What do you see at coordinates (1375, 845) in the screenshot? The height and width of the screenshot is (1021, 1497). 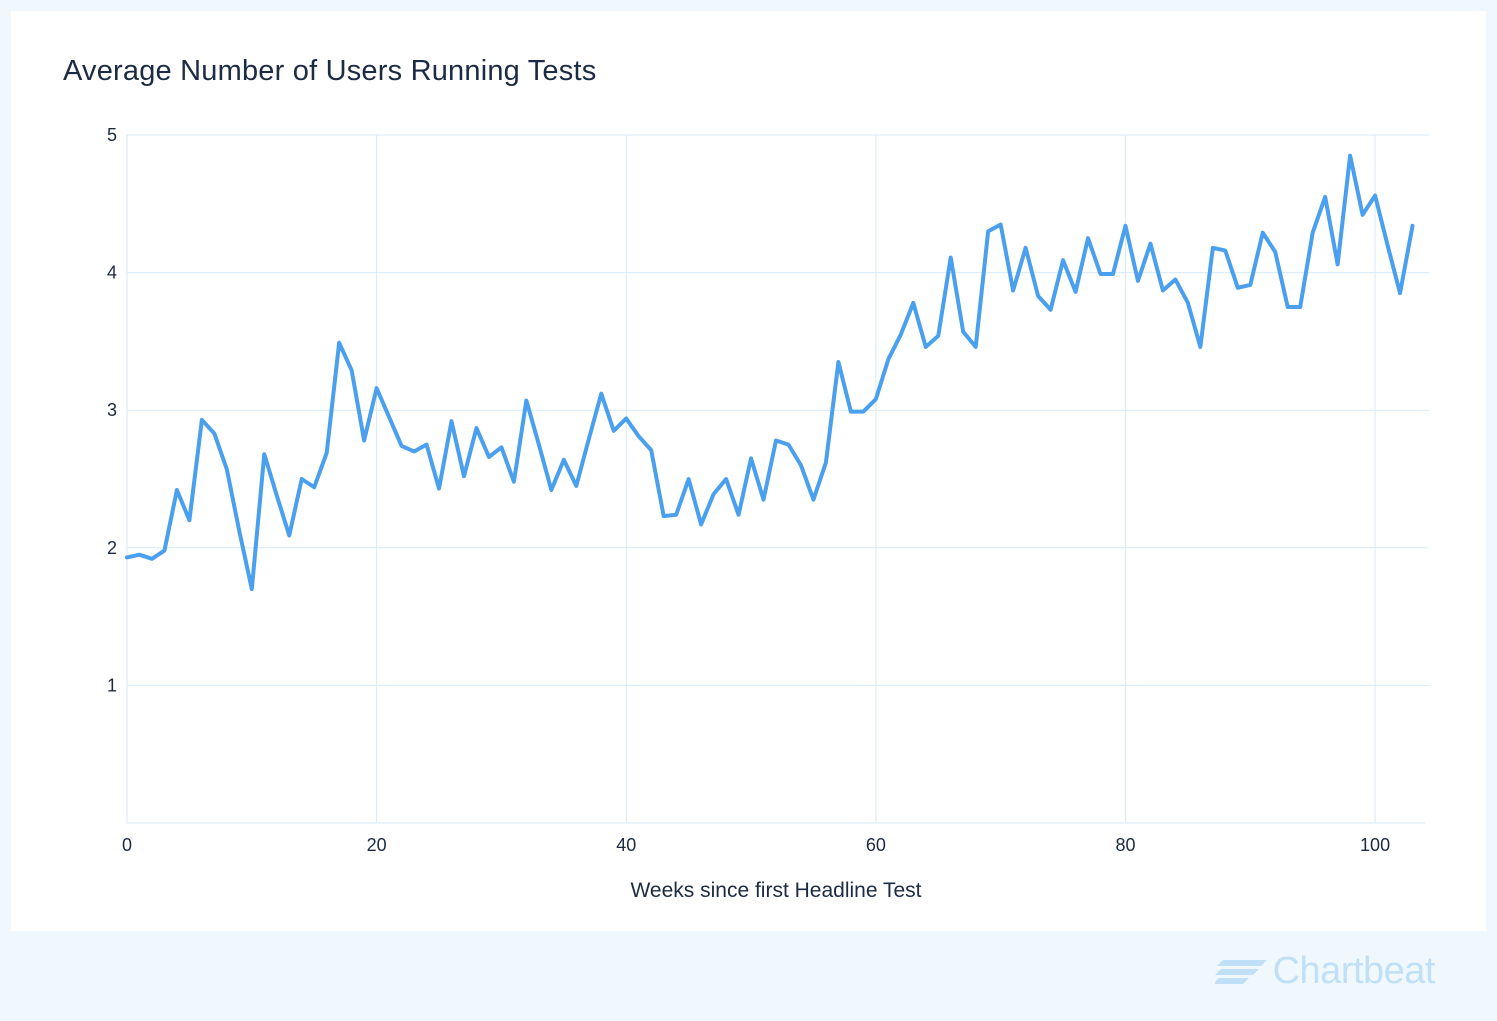 I see `x-tick-label: 100` at bounding box center [1375, 845].